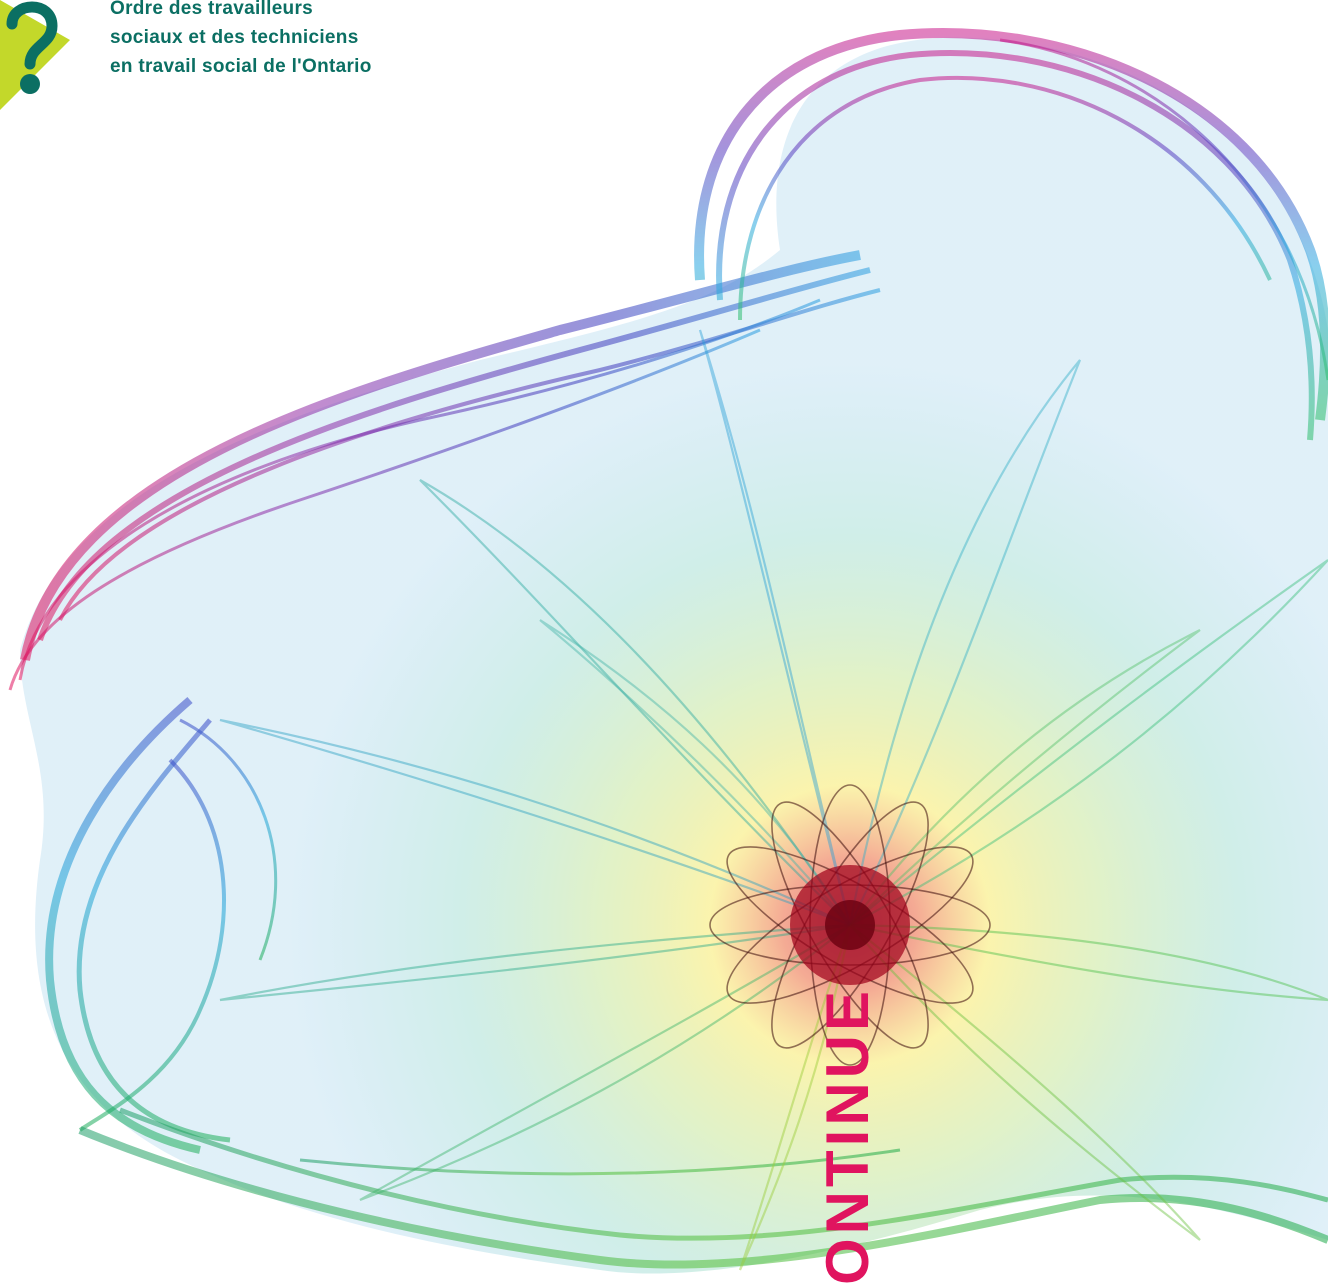 This screenshot has height=1285, width=1328. Describe the element at coordinates (212, 9) in the screenshot. I see `org-line-1: Ordre des travailleurs` at that location.